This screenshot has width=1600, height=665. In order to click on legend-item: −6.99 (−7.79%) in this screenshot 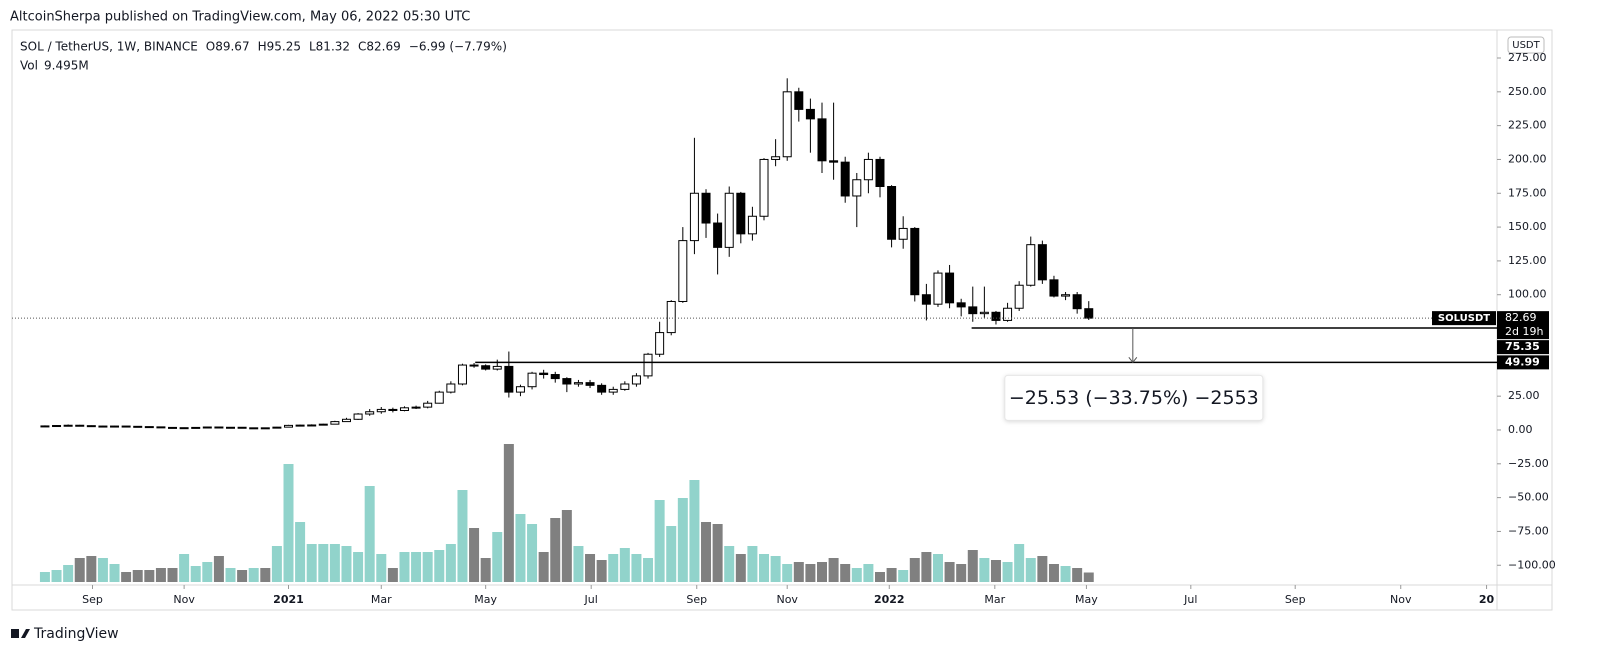, I will do `click(458, 47)`.